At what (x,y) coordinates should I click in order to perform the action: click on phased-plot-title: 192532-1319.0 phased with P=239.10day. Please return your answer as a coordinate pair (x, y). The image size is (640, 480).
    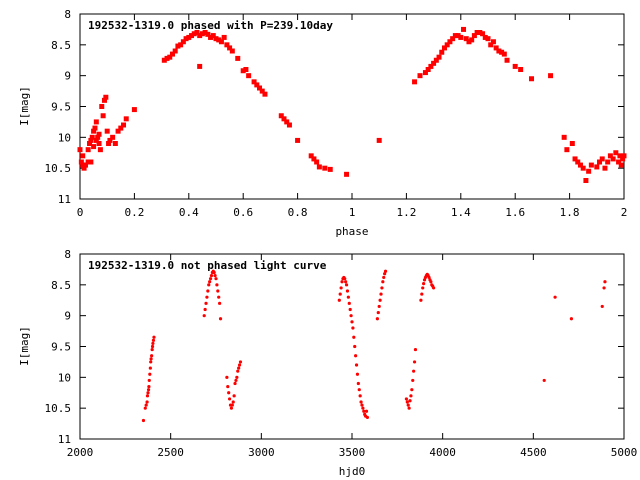
    Looking at the image, I should click on (210, 25).